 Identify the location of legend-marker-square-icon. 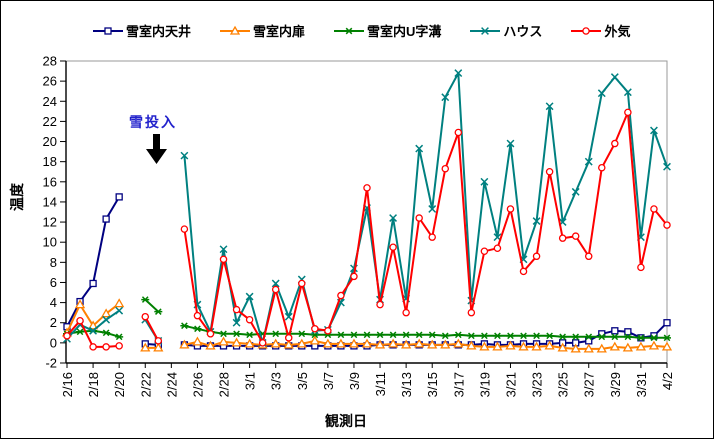
(108, 30).